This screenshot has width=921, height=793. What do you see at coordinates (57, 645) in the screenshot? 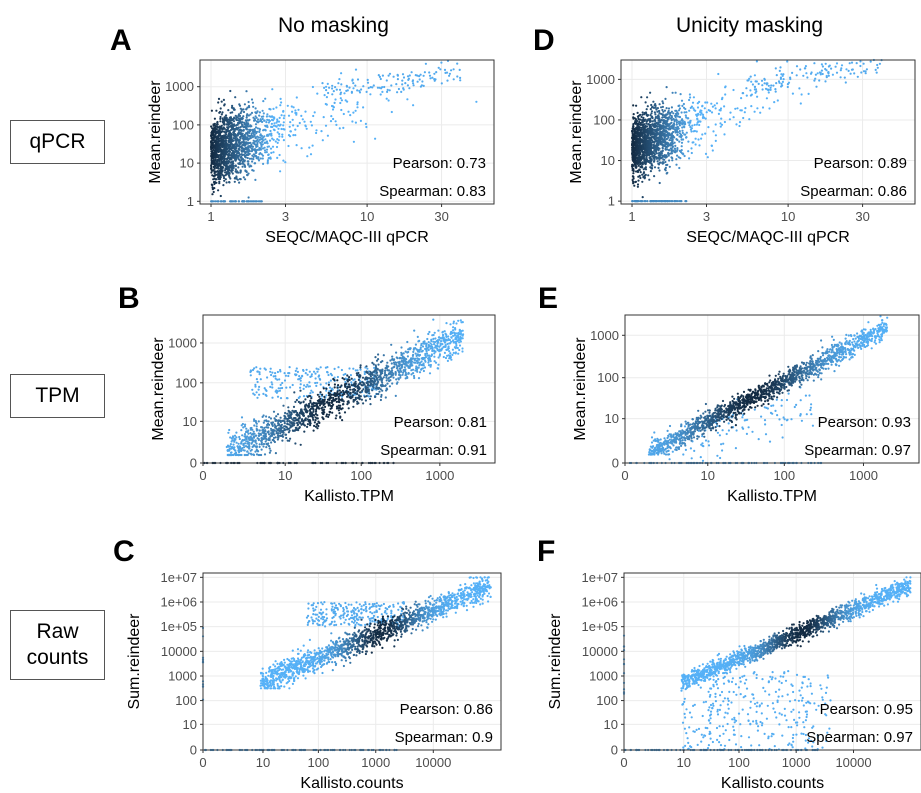
I see `row-label-raw-counts: Raw counts` at bounding box center [57, 645].